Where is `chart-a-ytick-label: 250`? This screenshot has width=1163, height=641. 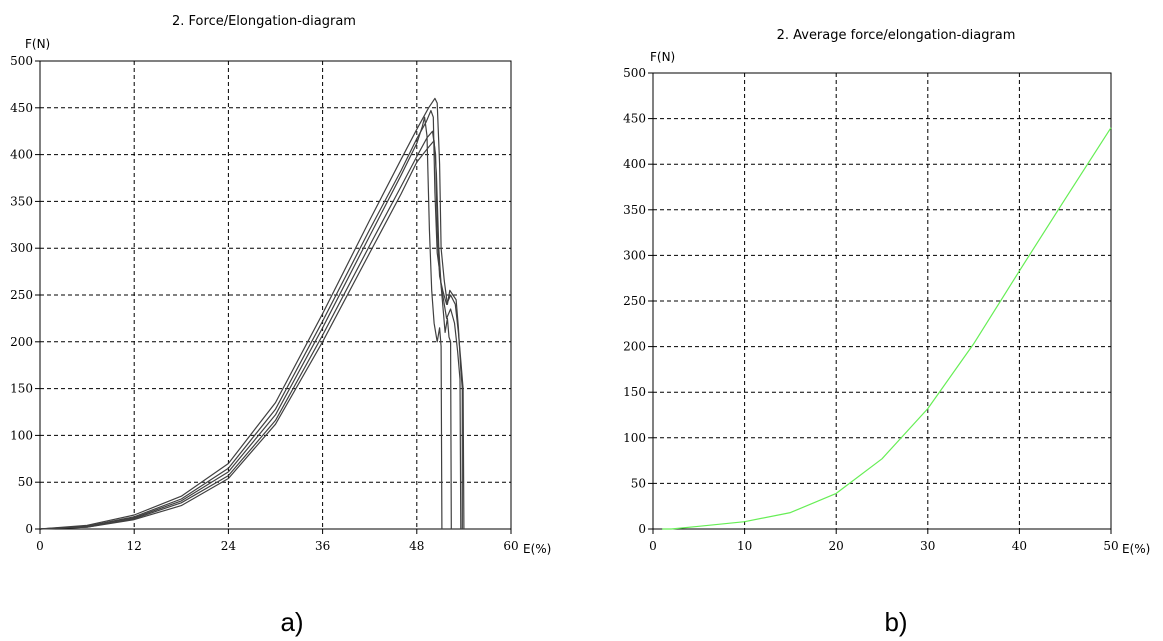
chart-a-ytick-label: 250 is located at coordinates (21, 295).